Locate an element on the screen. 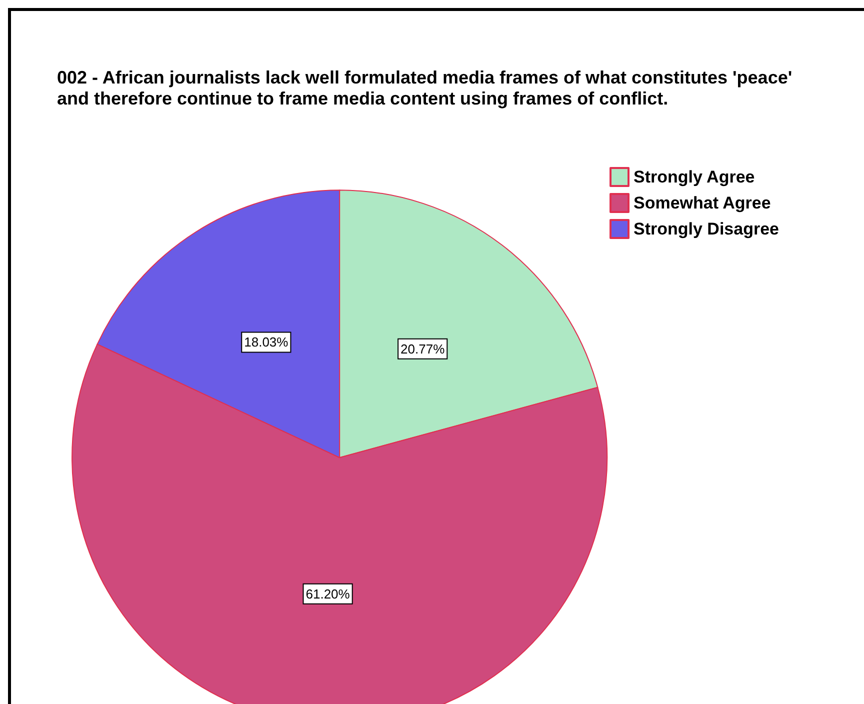  legend-label: Somewhat Agree is located at coordinates (702, 203).